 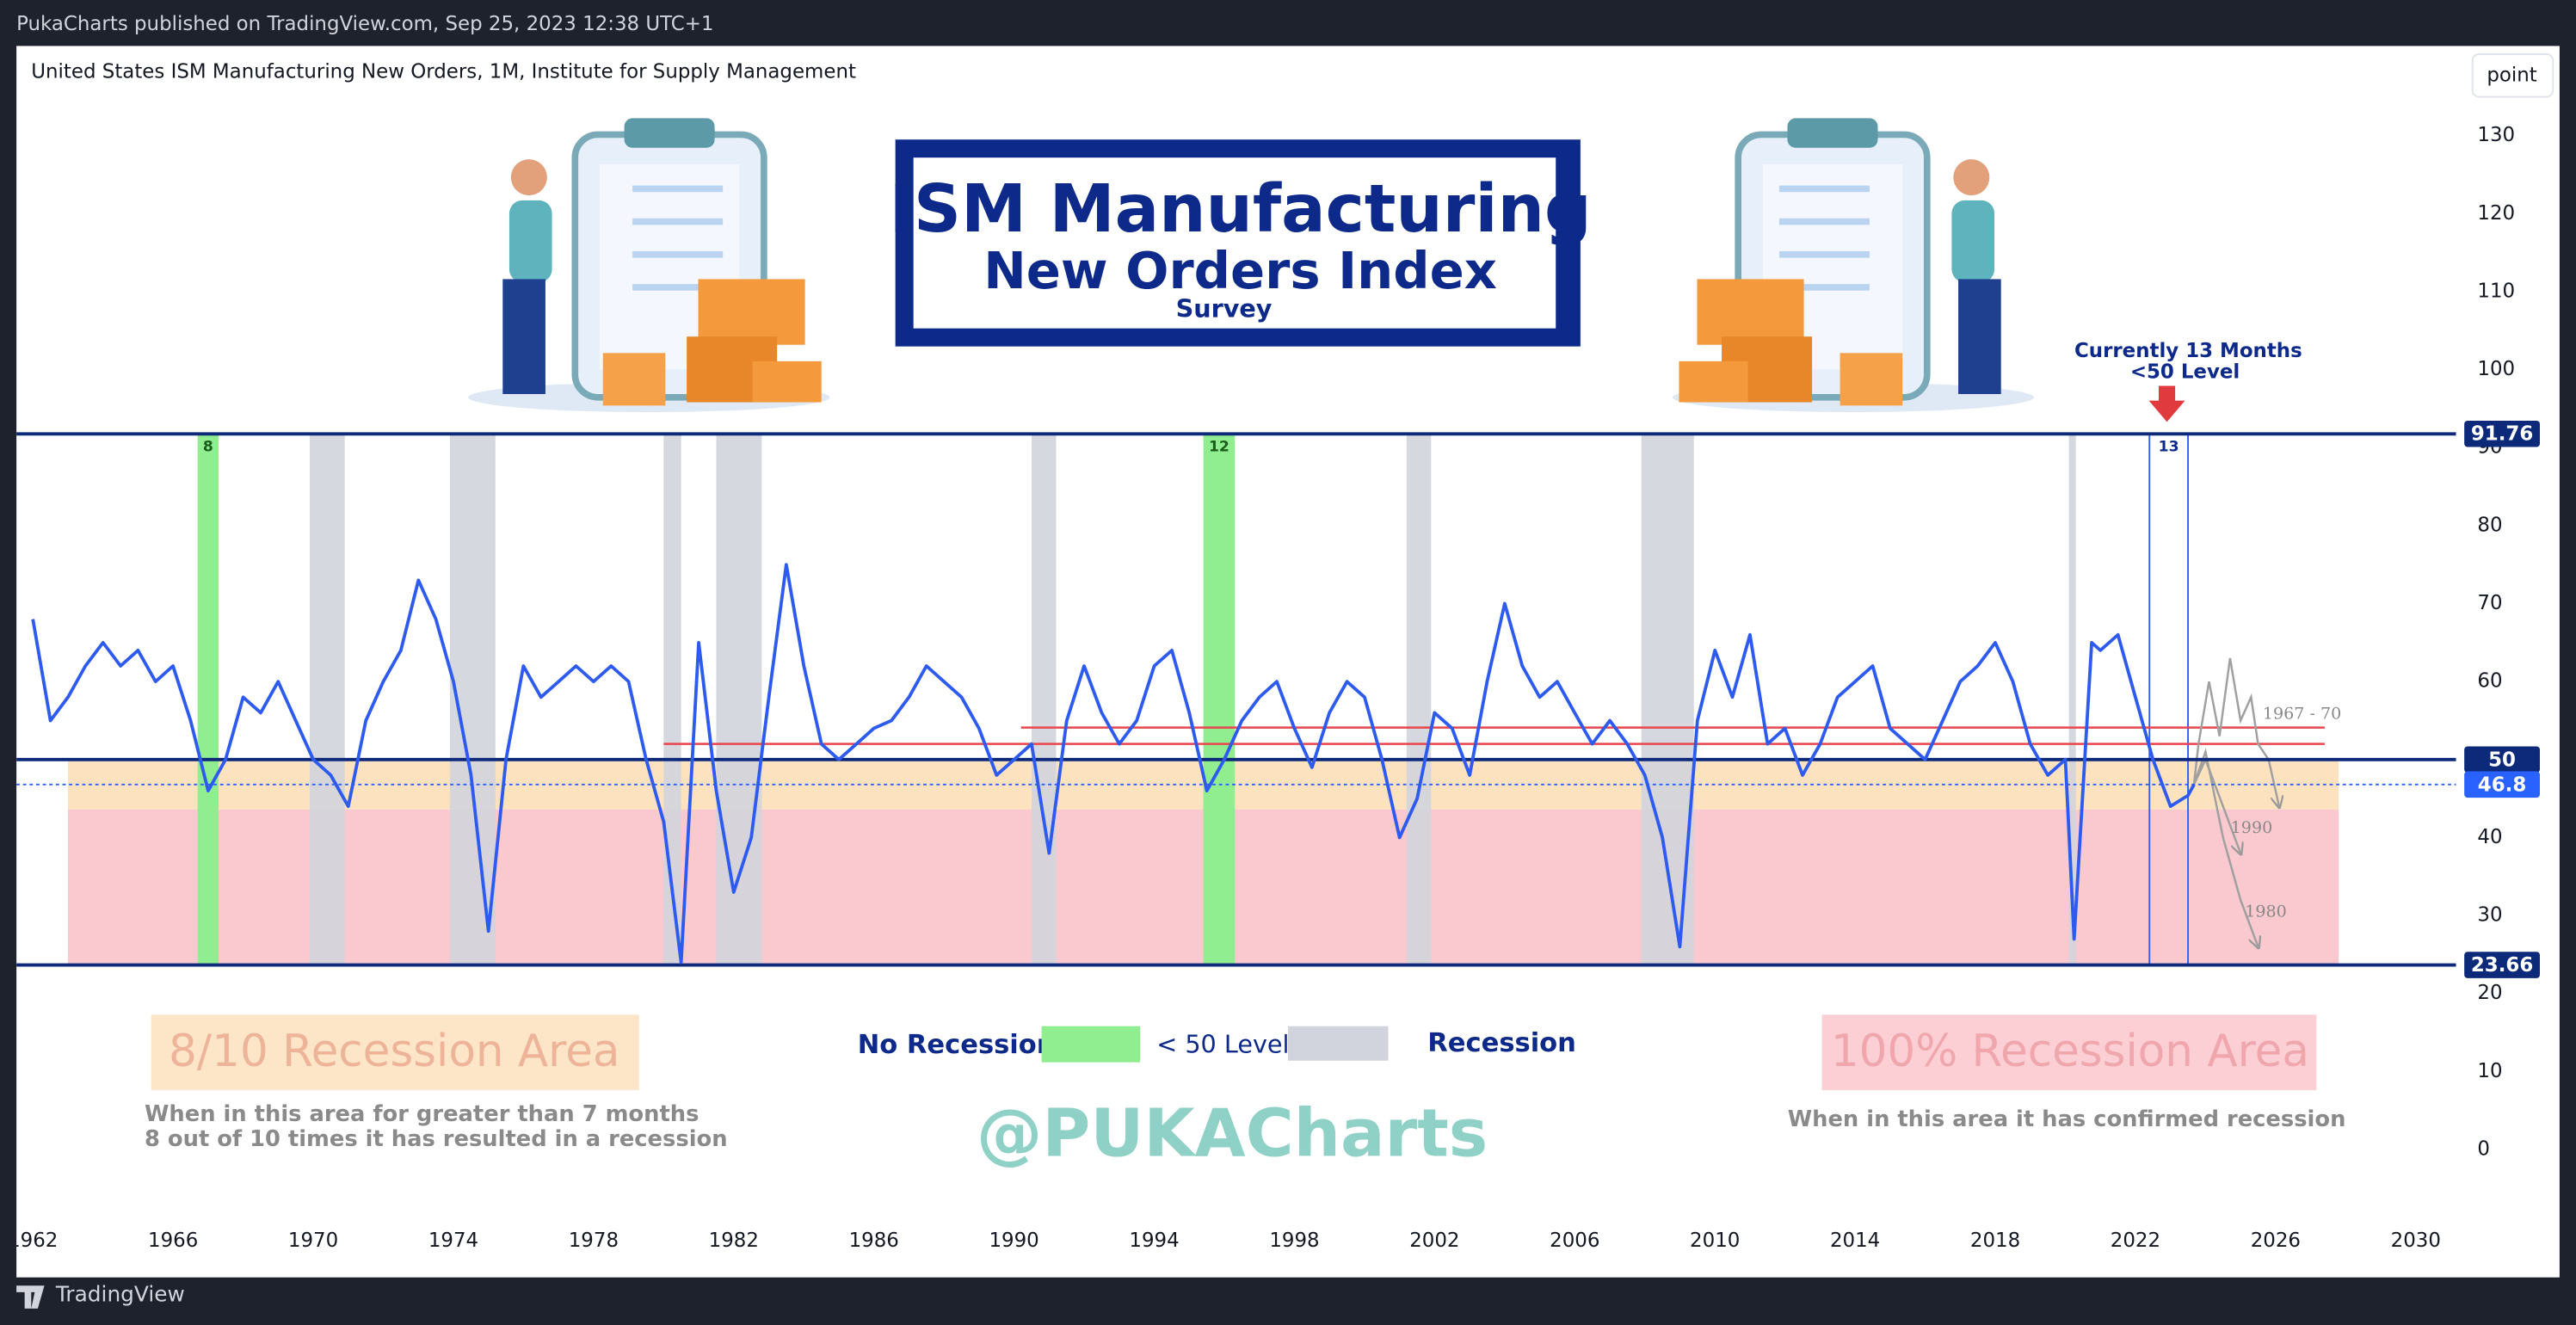 I want to click on band-count: 8, so click(x=208, y=447).